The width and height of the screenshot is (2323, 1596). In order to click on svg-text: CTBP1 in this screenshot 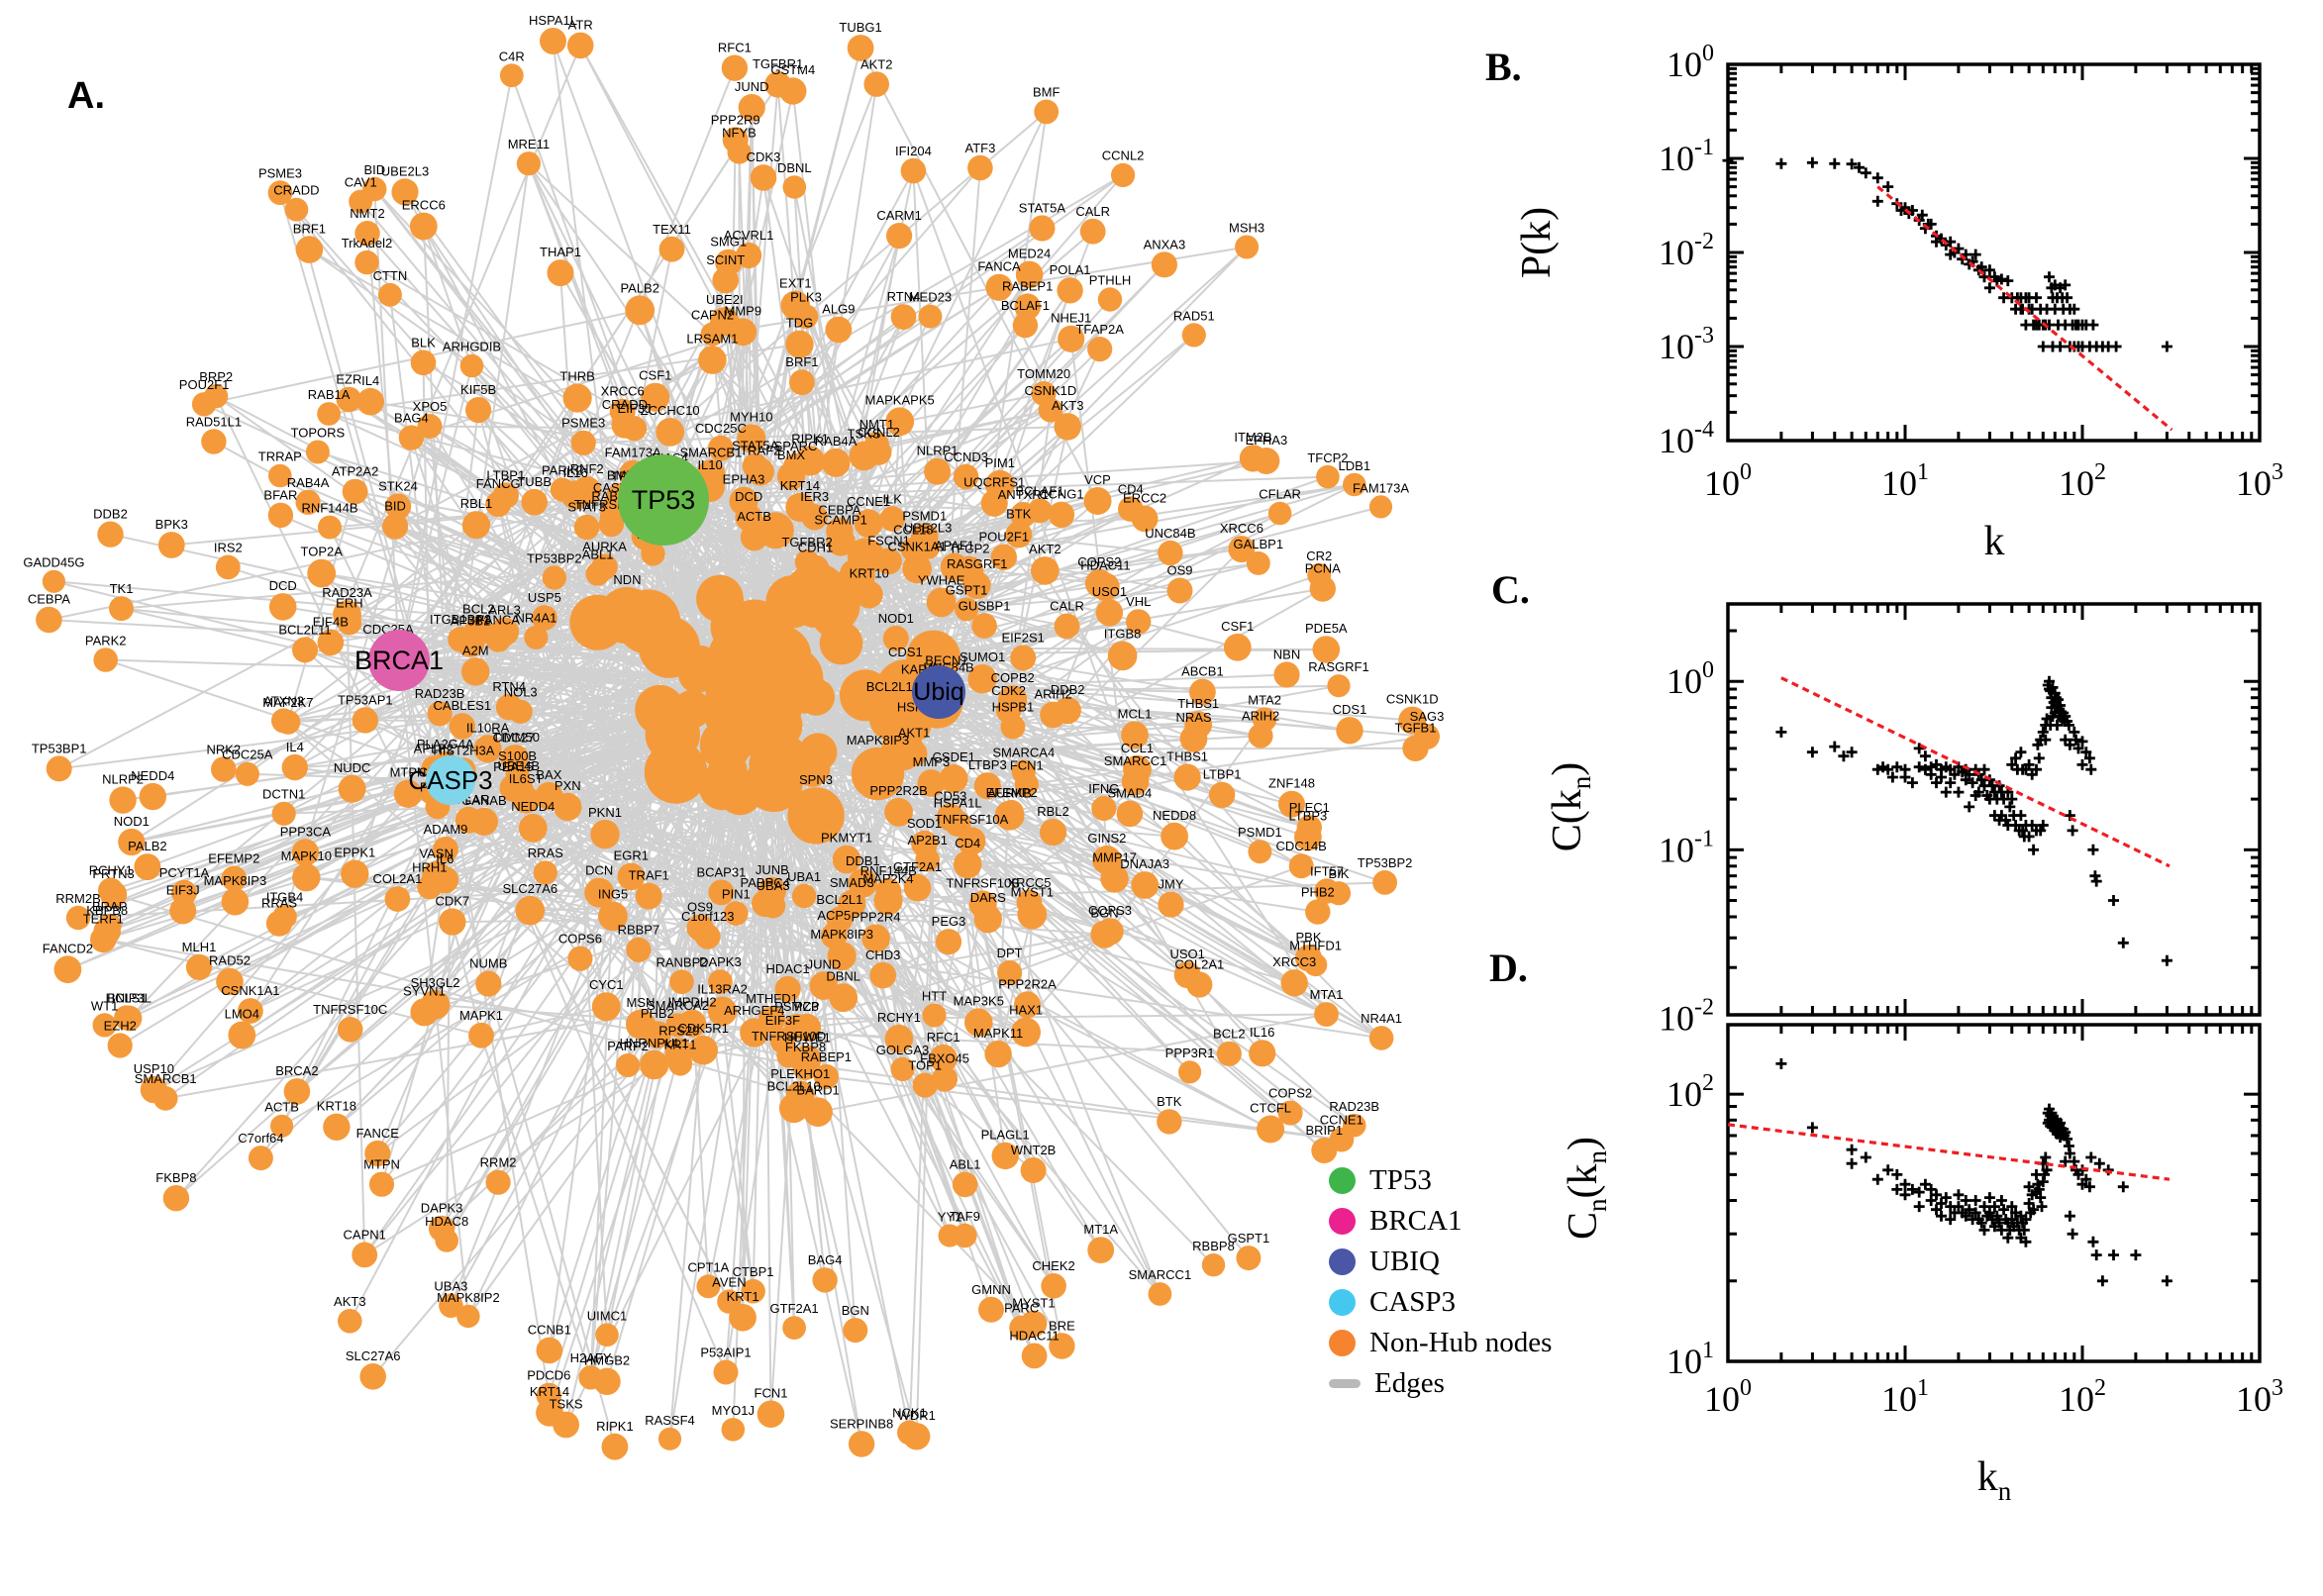, I will do `click(754, 1271)`.